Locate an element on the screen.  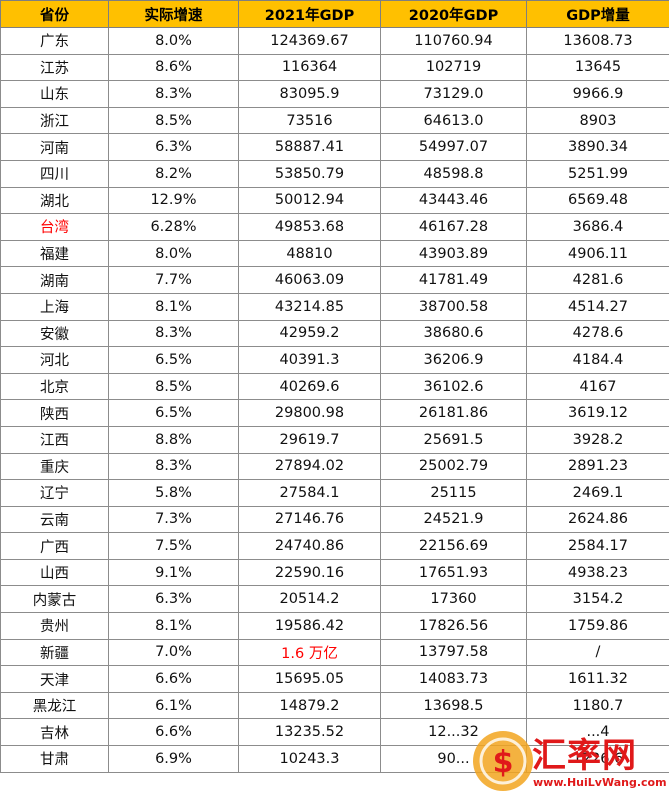
table-row: 北京 8.5% 40269.6 36102.6 4167 is located at coordinates (334, 386).